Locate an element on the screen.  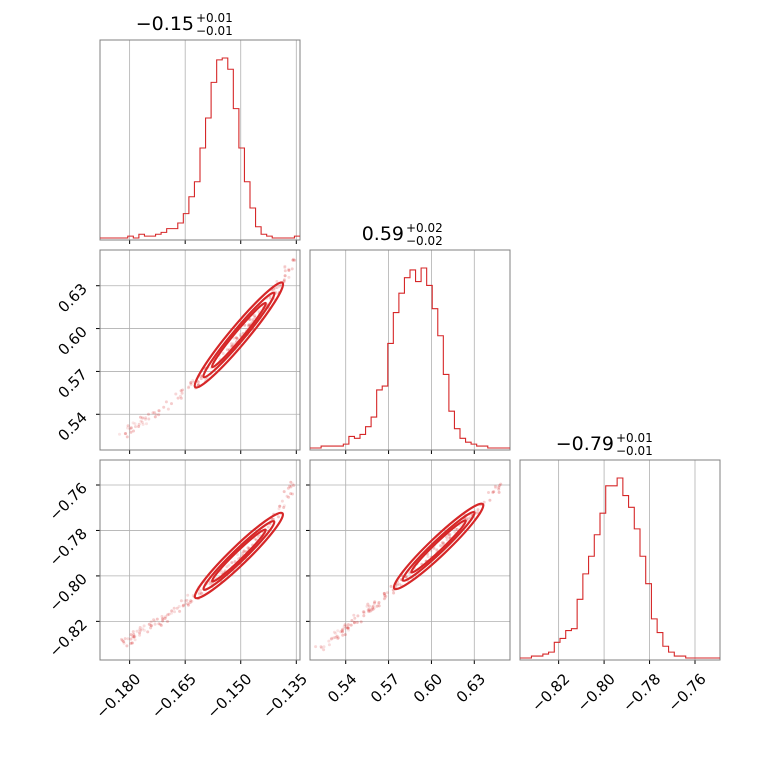
title-value-1: 0.59 is located at coordinates (383, 234).